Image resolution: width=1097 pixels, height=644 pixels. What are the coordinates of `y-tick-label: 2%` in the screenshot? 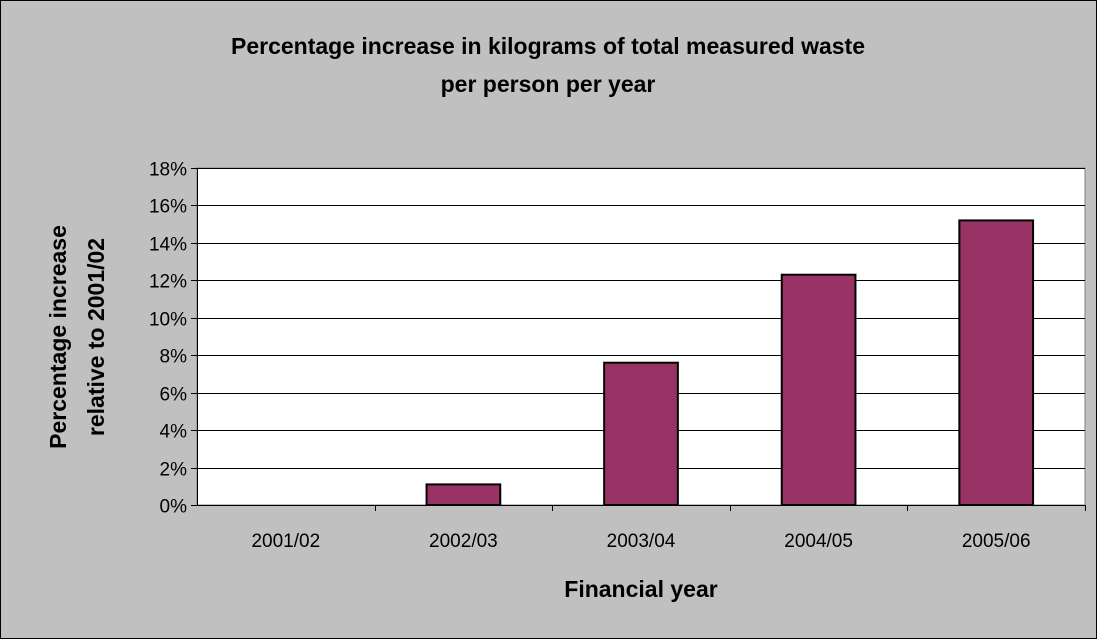 It's located at (174, 470).